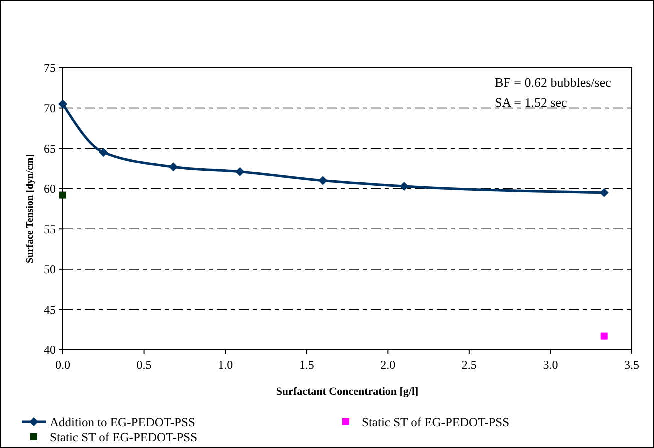 The height and width of the screenshot is (448, 654). Describe the element at coordinates (50, 229) in the screenshot. I see `y-tick-label: 55` at that location.